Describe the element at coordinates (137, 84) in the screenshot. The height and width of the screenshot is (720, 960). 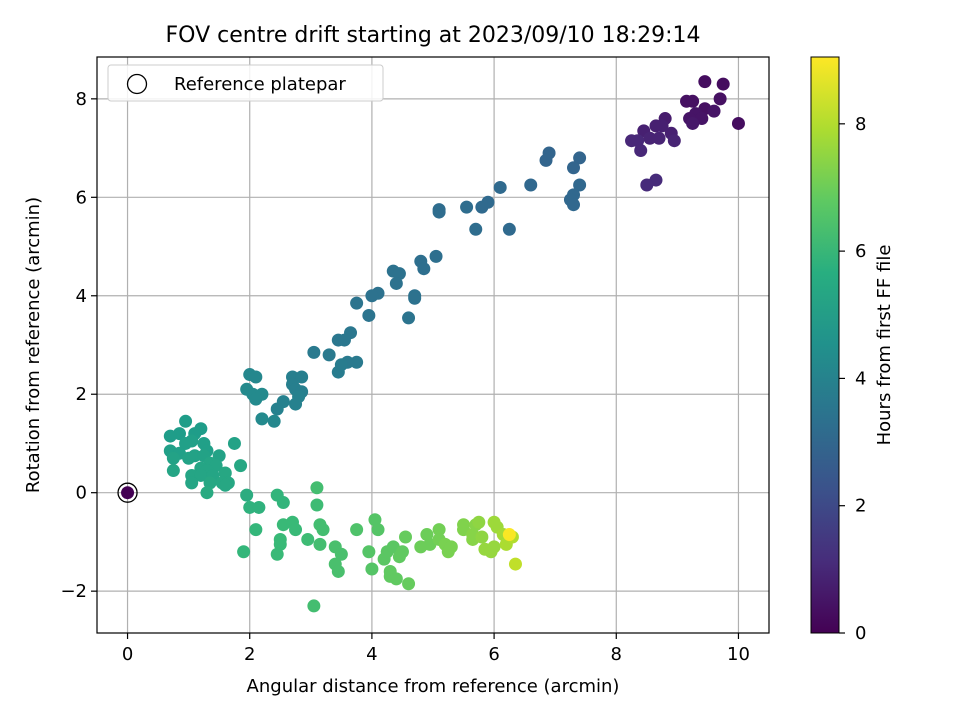
I see `legend-marker-icon` at that location.